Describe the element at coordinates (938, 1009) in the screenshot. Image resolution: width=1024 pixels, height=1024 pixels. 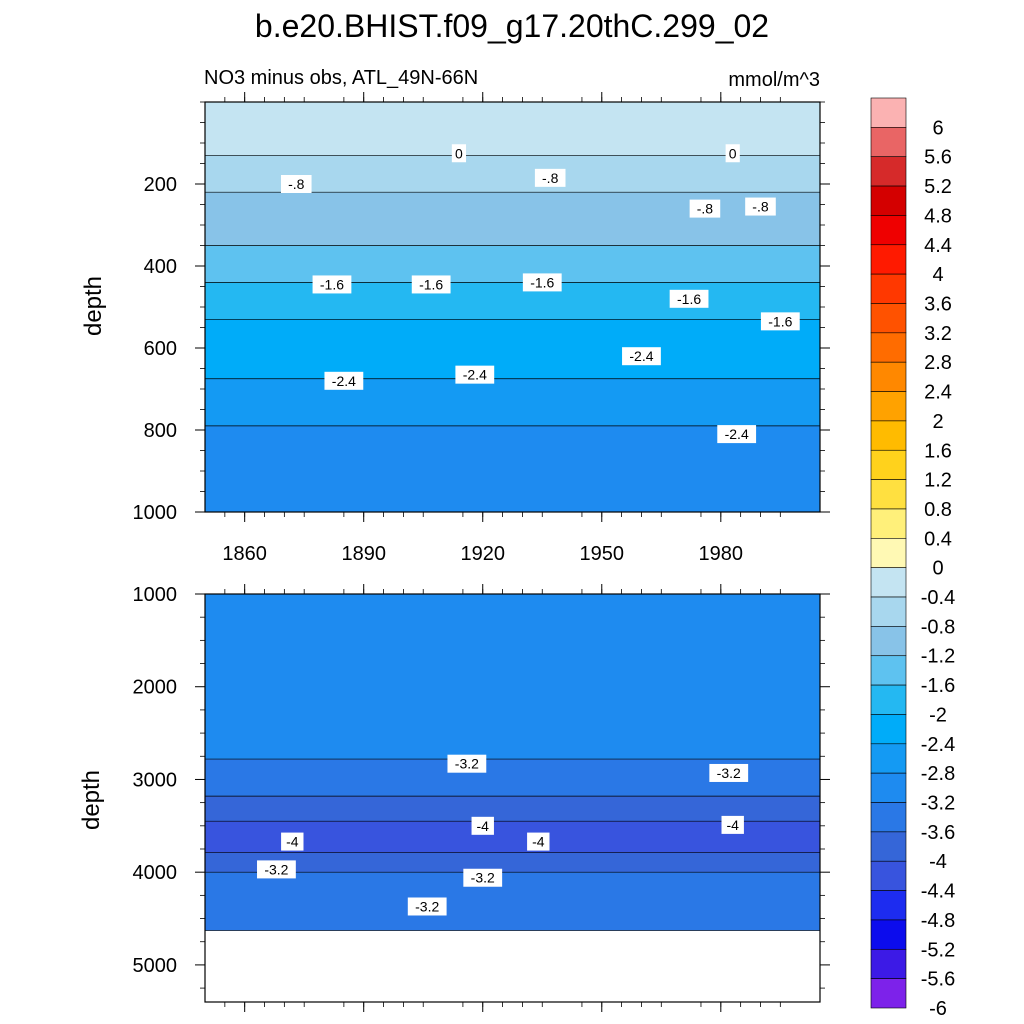
I see `colorbar-label: -6` at that location.